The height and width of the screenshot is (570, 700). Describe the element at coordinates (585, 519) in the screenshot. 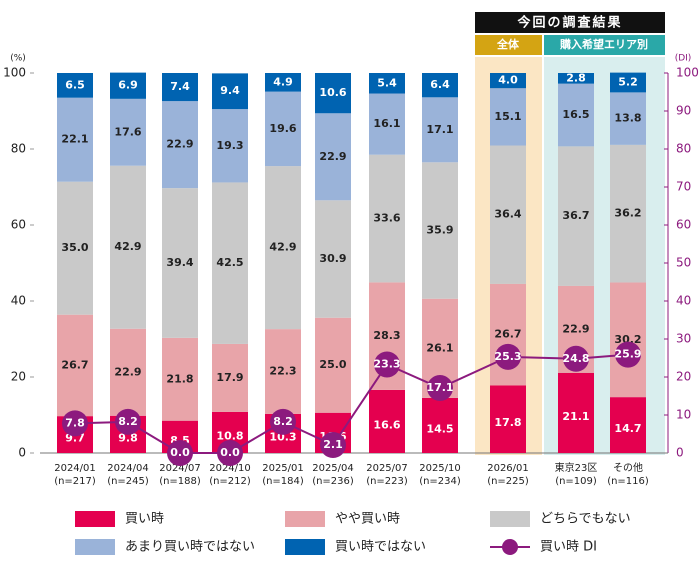

I see `legend-label: どちらでもない` at that location.